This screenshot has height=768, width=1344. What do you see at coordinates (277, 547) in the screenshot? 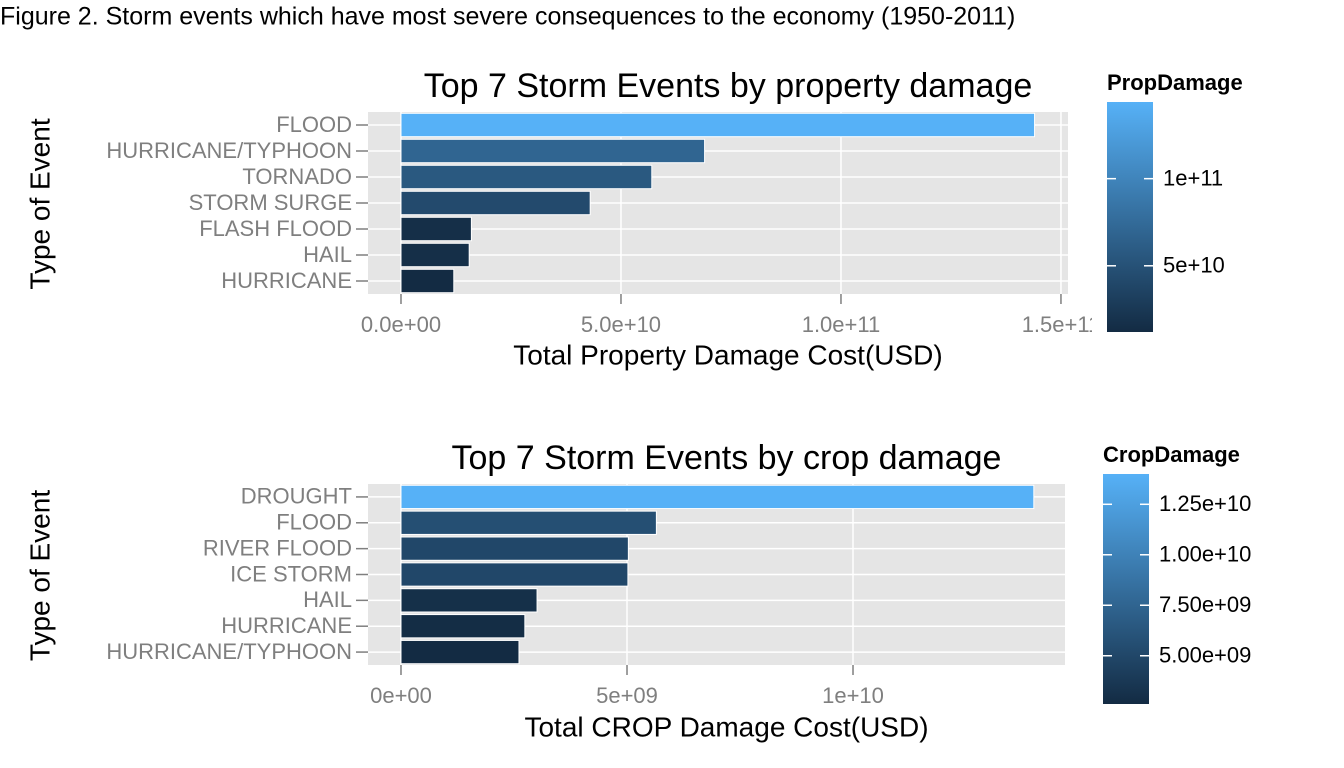
I see `y-tick-label: RIVER FLOOD` at bounding box center [277, 547].